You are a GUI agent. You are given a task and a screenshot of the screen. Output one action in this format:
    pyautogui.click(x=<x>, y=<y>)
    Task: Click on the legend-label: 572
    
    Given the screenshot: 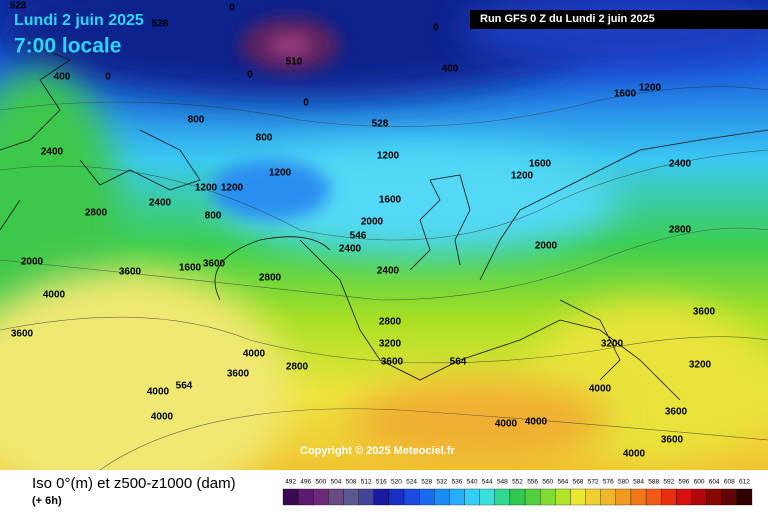 What is the action you would take?
    pyautogui.click(x=593, y=482)
    